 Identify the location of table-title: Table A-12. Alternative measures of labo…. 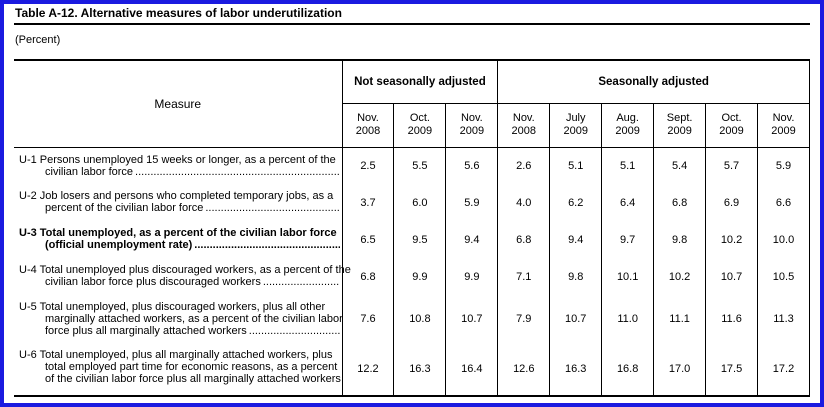
(178, 13).